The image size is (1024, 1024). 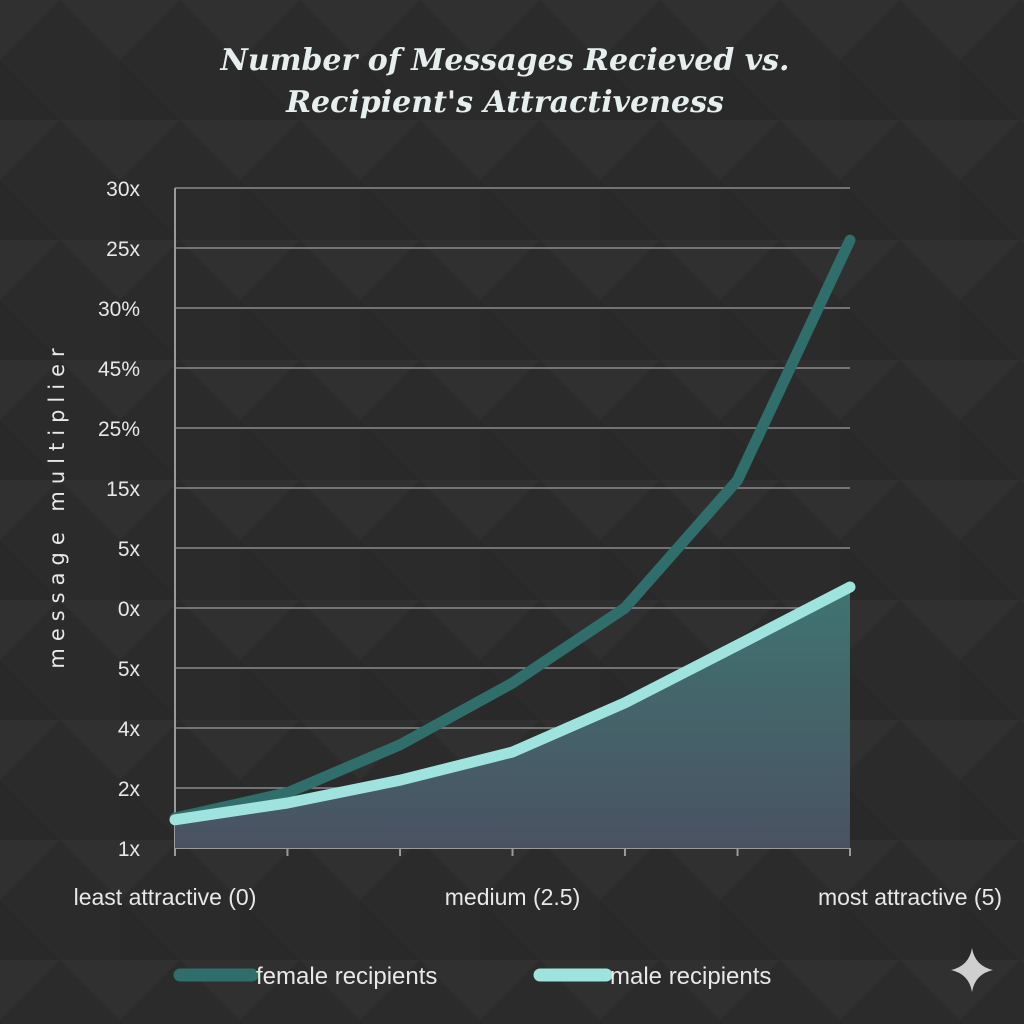 What do you see at coordinates (123, 249) in the screenshot?
I see `y-tick-label: 25x` at bounding box center [123, 249].